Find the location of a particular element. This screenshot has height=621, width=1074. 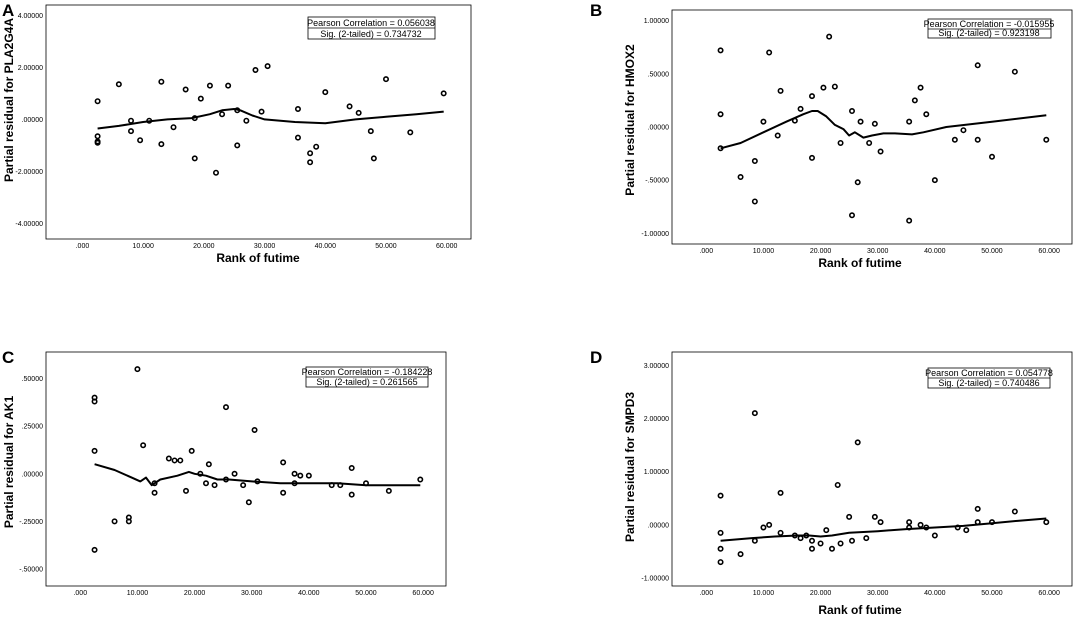

y-axis-title: Partial residual for PLA2G4A is located at coordinates (9, 100).